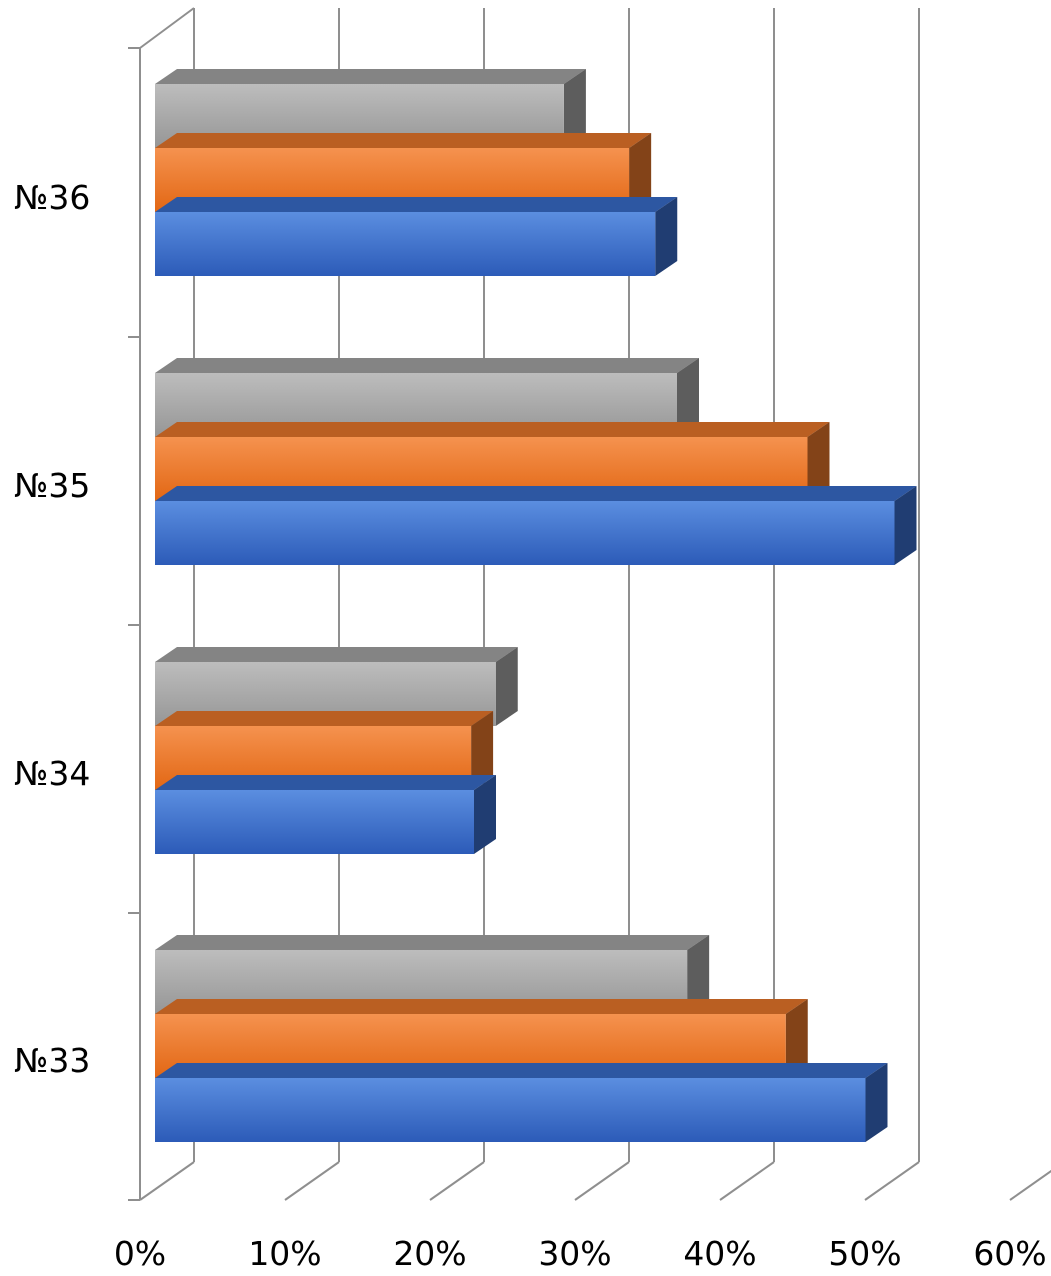  I want to click on y-tick-label: №35, so click(52, 485).